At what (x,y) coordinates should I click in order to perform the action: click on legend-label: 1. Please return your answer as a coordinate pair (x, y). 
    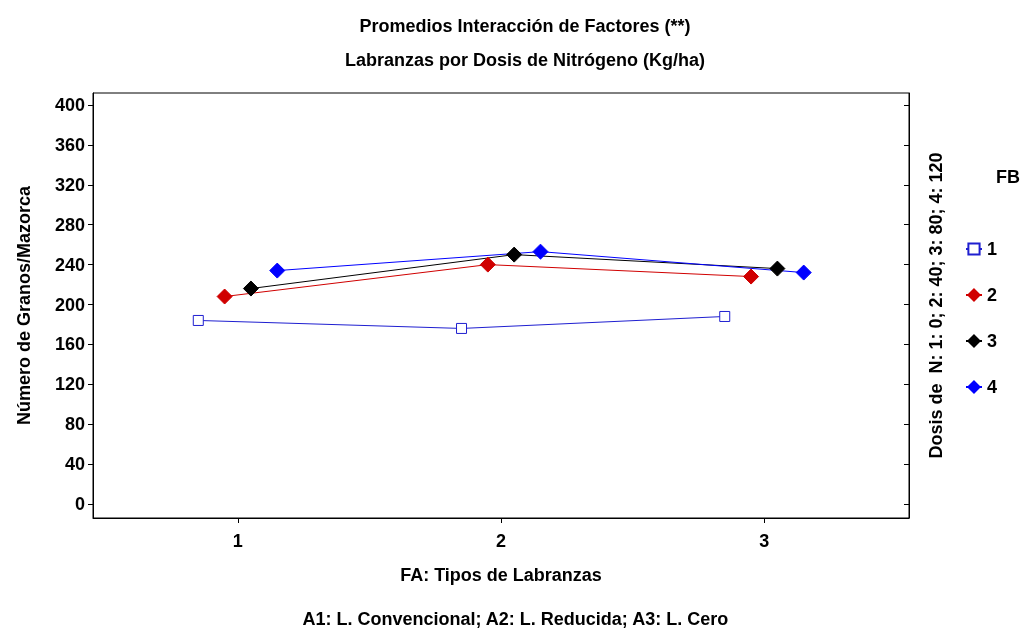
    Looking at the image, I should click on (991, 249).